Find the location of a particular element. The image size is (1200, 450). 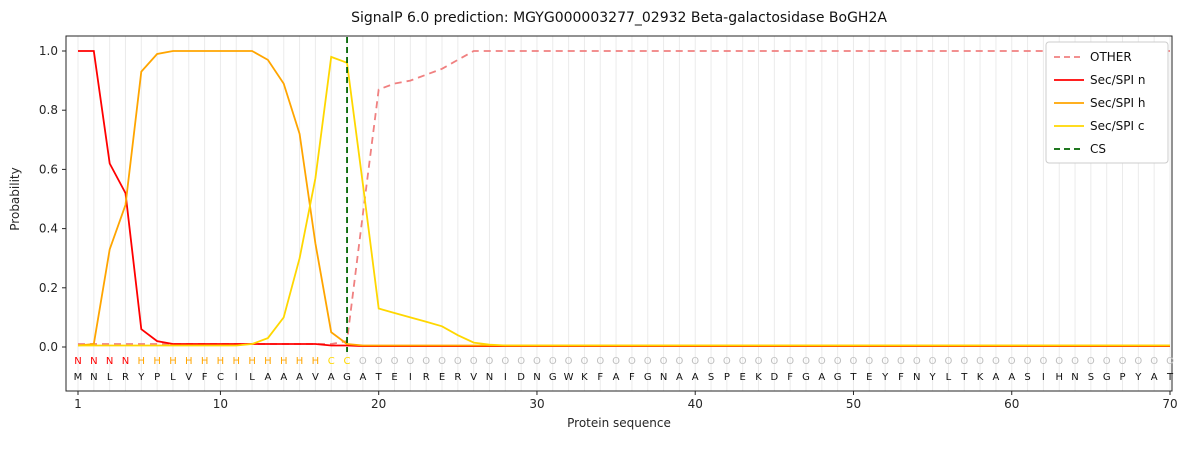

residue-label: H is located at coordinates (1059, 377).